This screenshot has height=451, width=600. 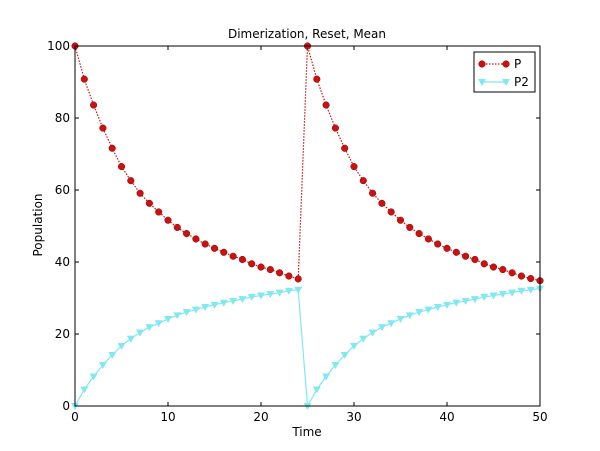 I want to click on legend: P P2, so click(x=504, y=72).